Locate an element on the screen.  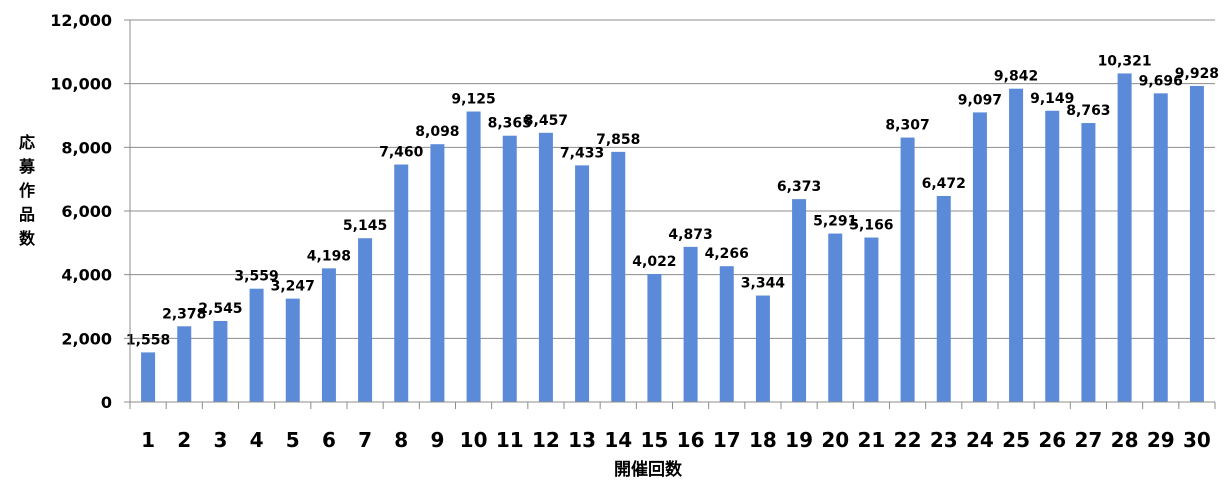
x-axis-label: 開催回数 is located at coordinates (648, 469).